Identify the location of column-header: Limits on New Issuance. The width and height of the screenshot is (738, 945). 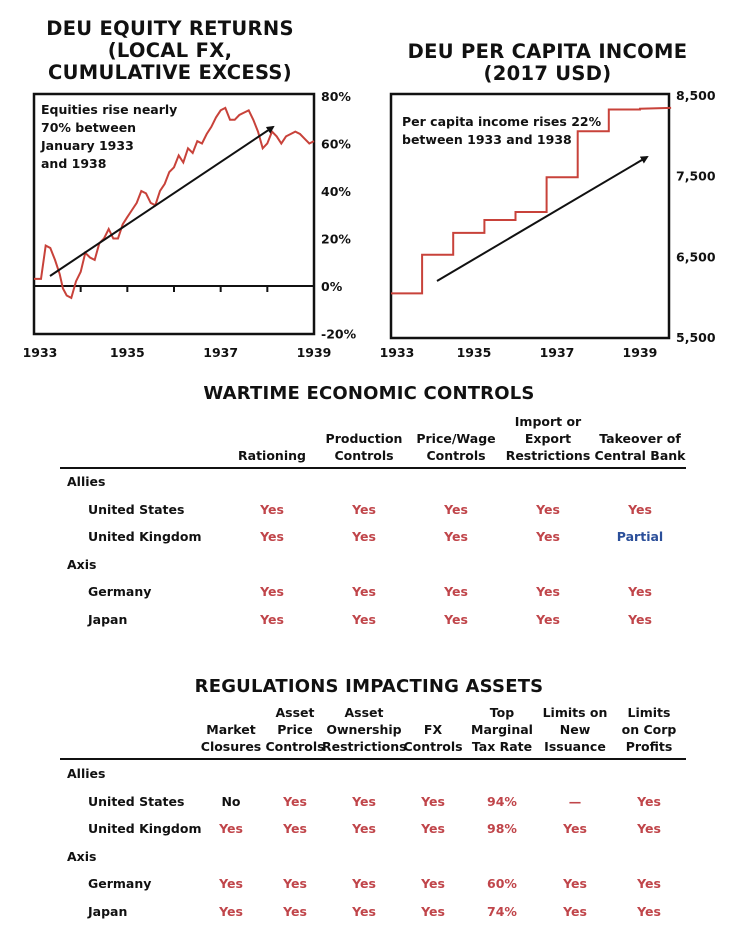
(575, 729).